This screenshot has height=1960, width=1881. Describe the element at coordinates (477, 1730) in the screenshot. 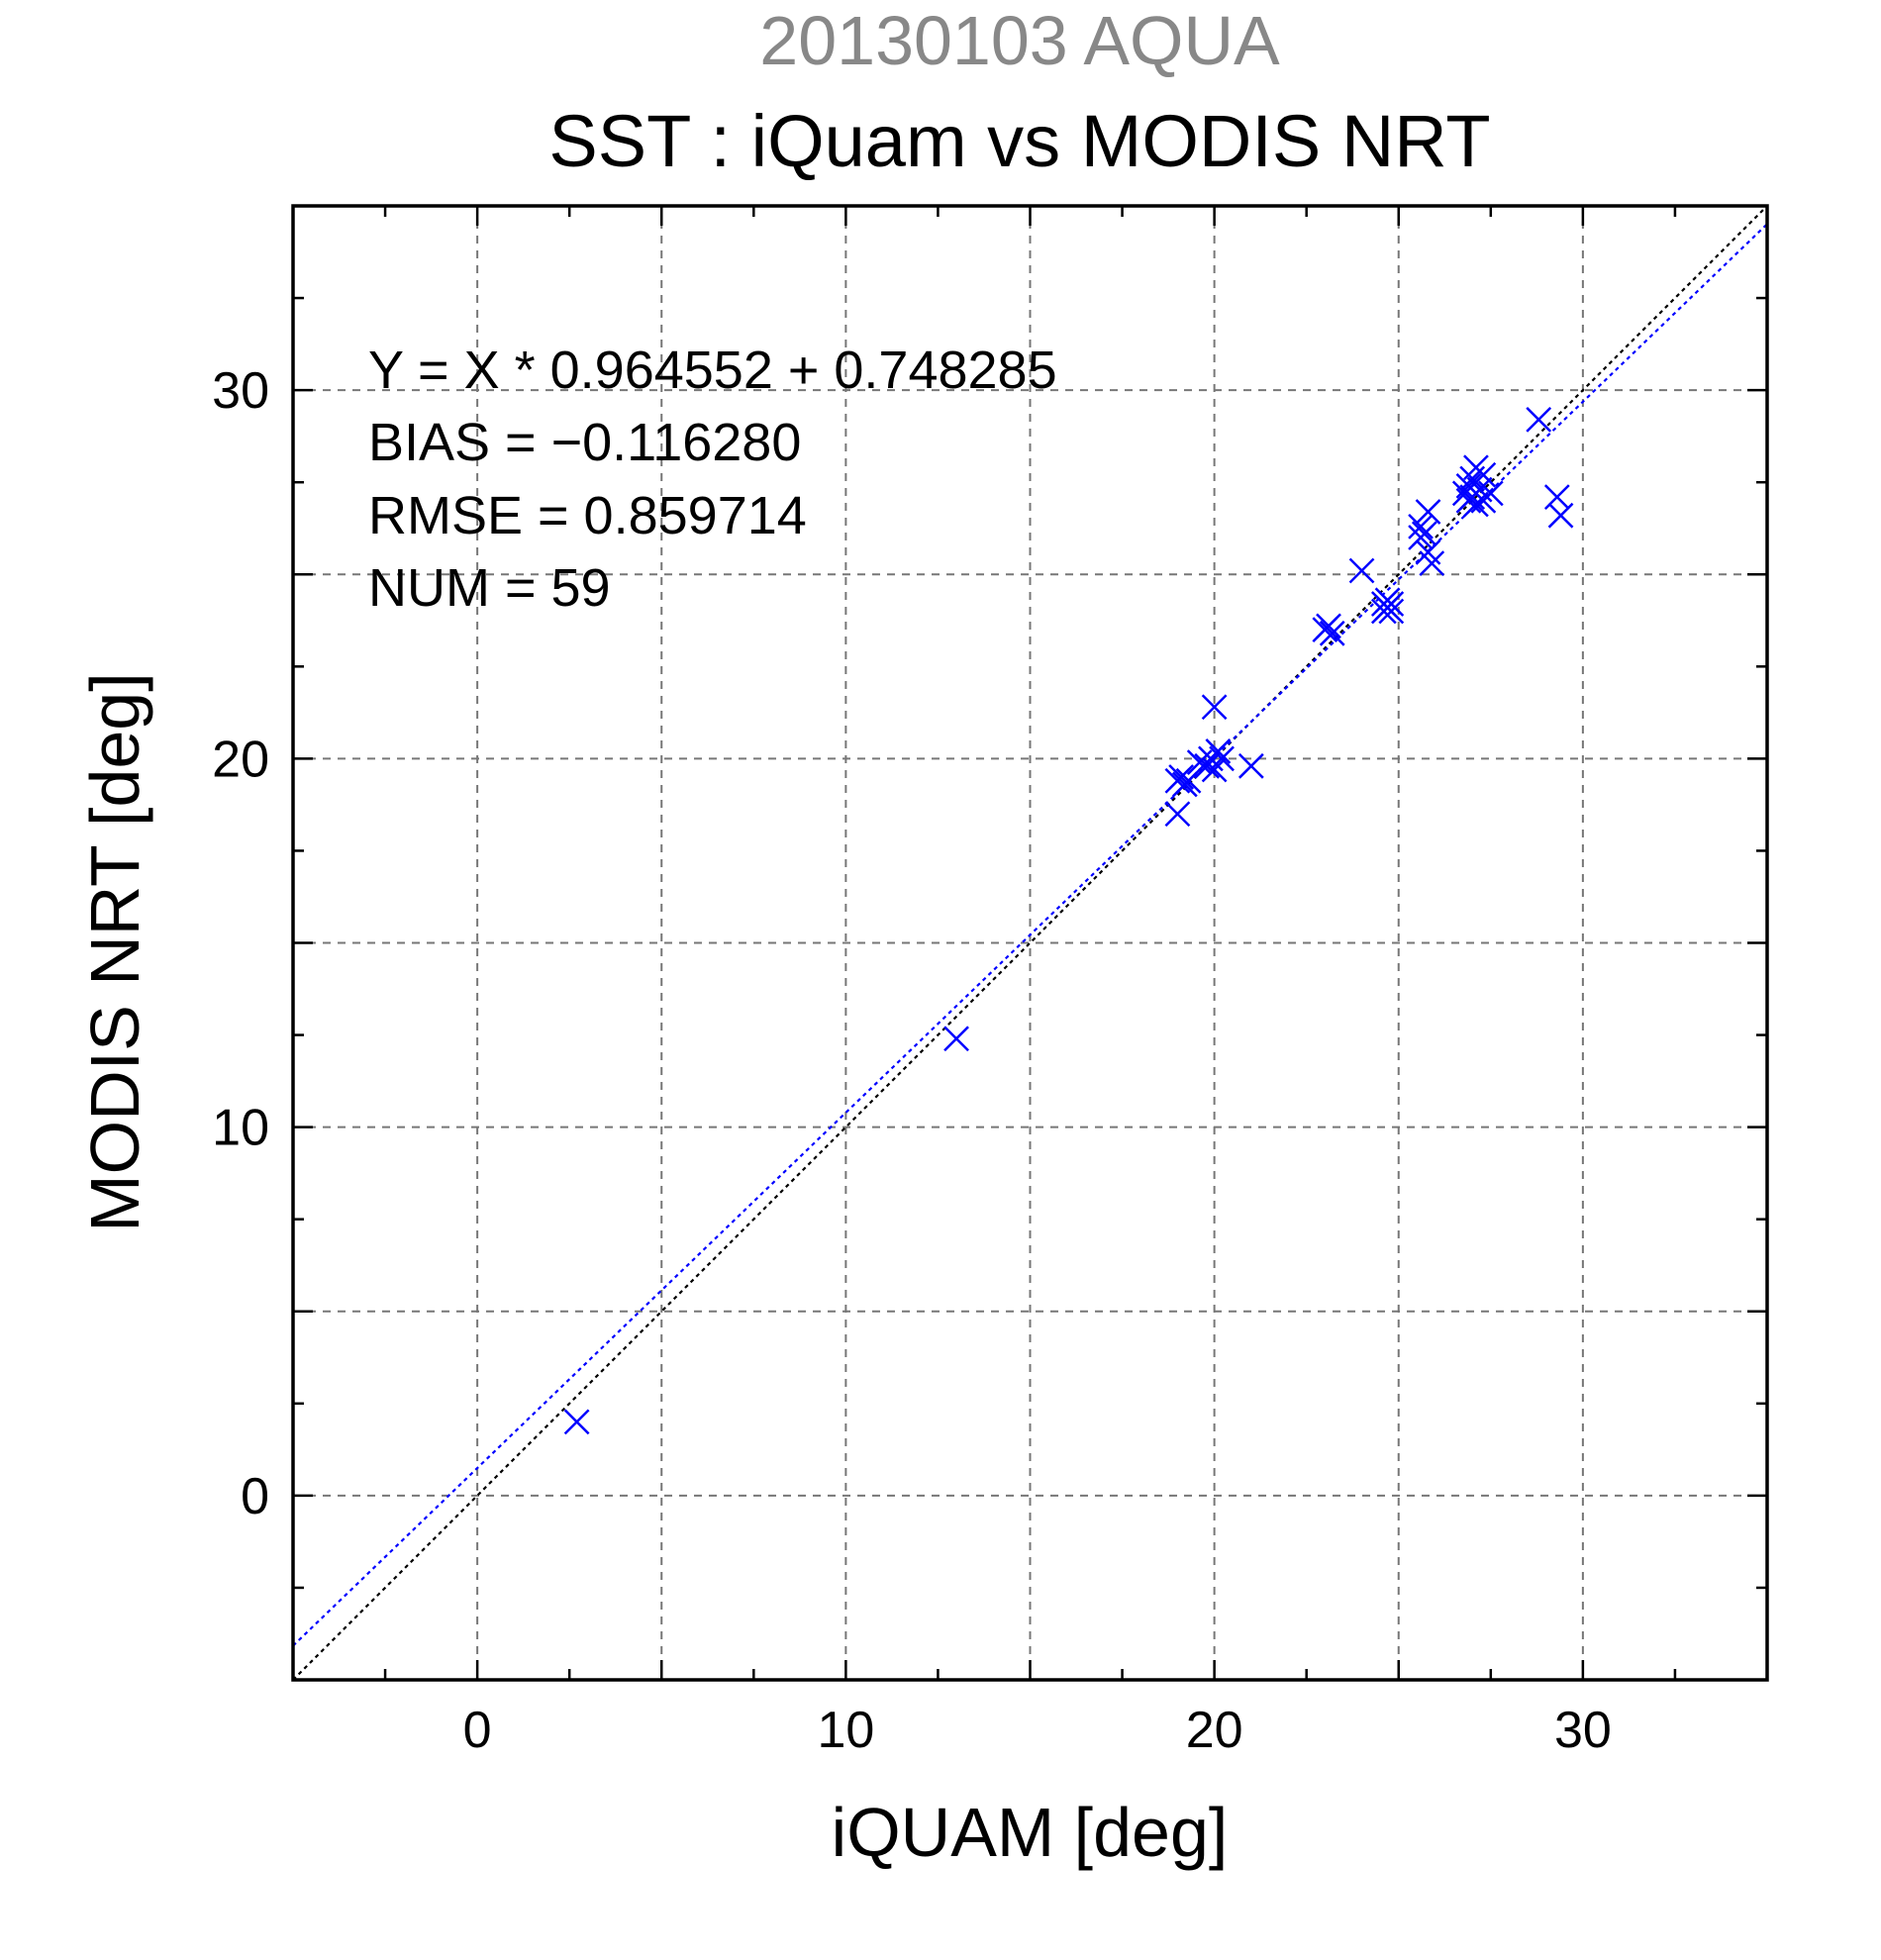

I see `x-tick-label: 0` at that location.